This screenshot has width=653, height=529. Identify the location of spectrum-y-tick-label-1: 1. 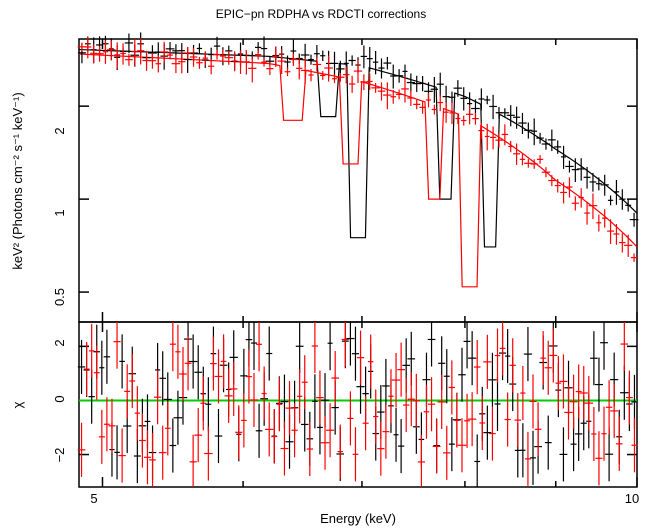
(59, 212).